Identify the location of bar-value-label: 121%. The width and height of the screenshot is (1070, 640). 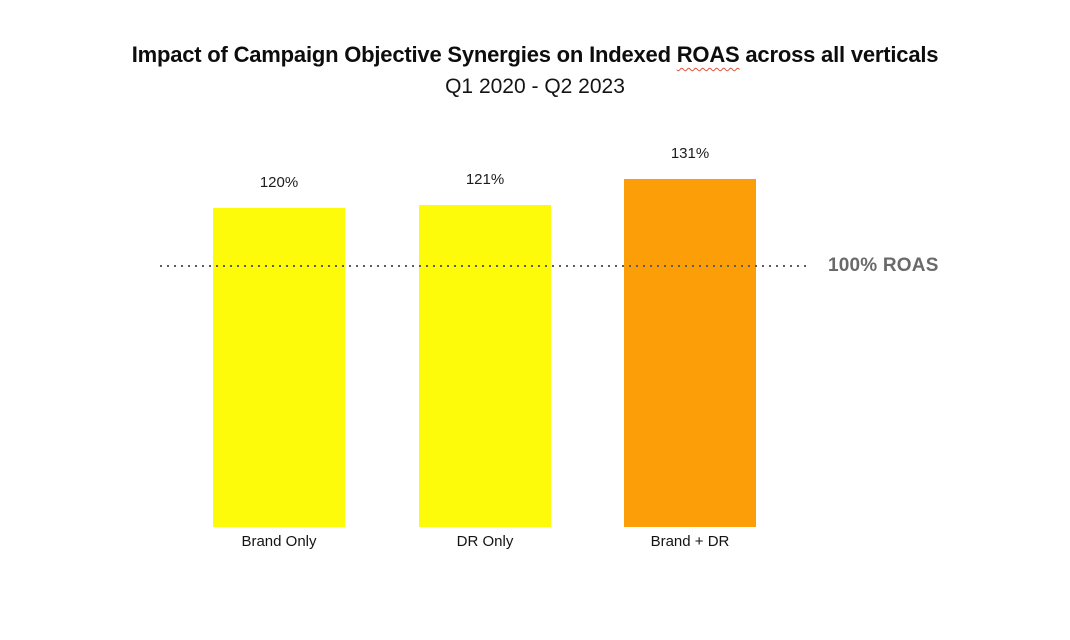
(485, 179).